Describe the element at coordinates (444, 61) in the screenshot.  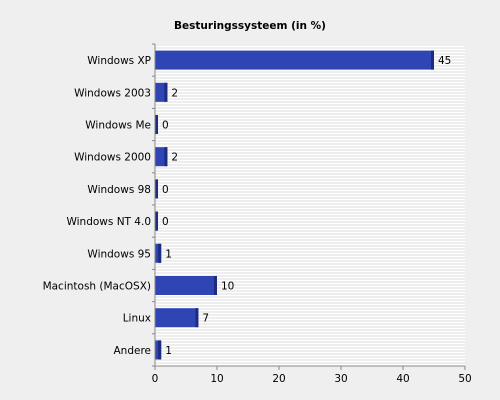
I see `value-label: 45` at that location.